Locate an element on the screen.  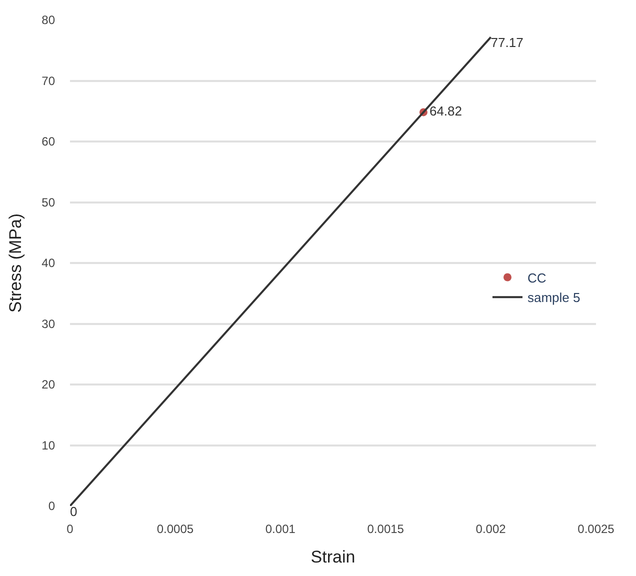
x-tick-label: 0.0025 is located at coordinates (596, 529).